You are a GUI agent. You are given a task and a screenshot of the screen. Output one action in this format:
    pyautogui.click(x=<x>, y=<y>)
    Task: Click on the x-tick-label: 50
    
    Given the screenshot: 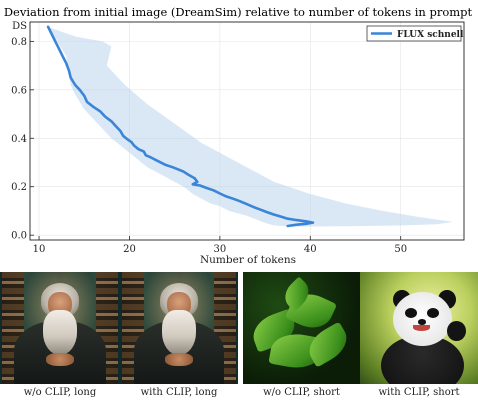 What is the action you would take?
    pyautogui.click(x=400, y=249)
    